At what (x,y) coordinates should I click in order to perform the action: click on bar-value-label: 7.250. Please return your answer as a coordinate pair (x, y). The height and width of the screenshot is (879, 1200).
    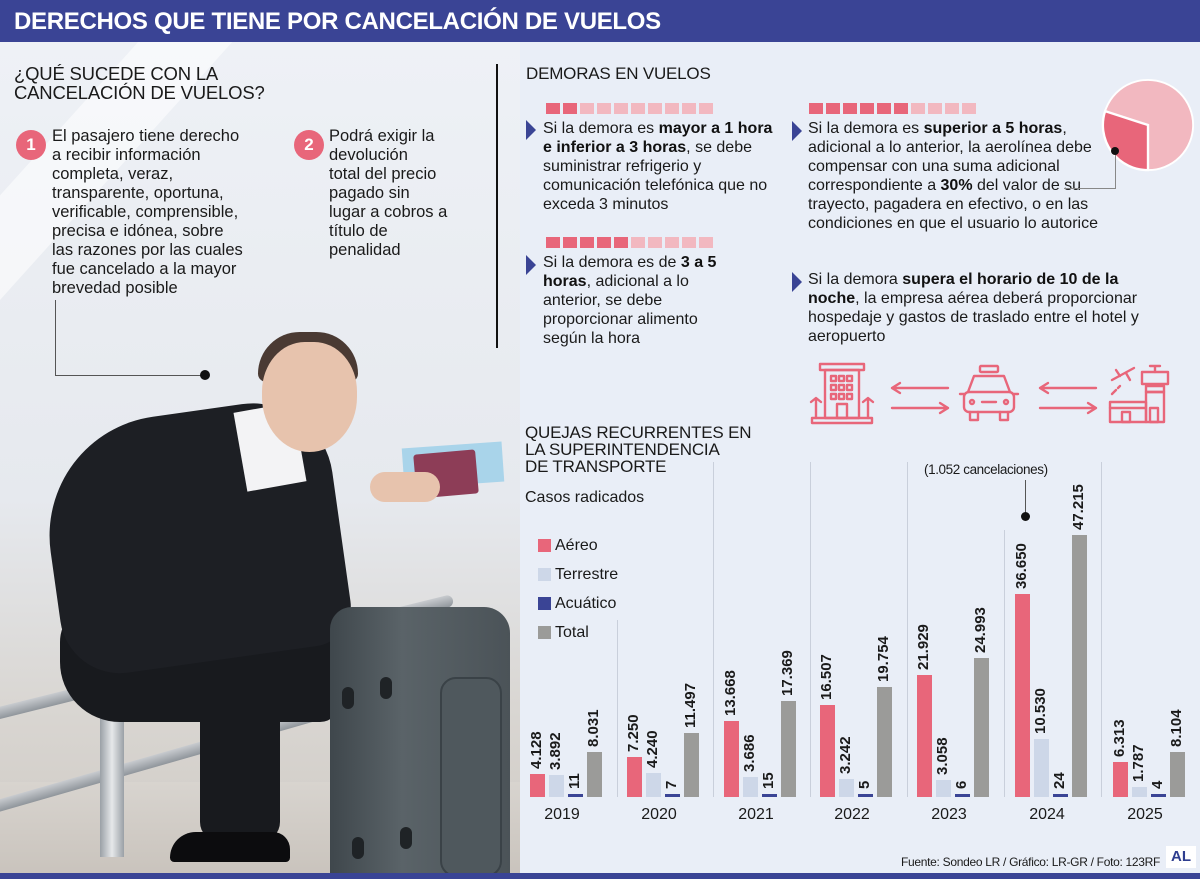
    Looking at the image, I should click on (633, 733).